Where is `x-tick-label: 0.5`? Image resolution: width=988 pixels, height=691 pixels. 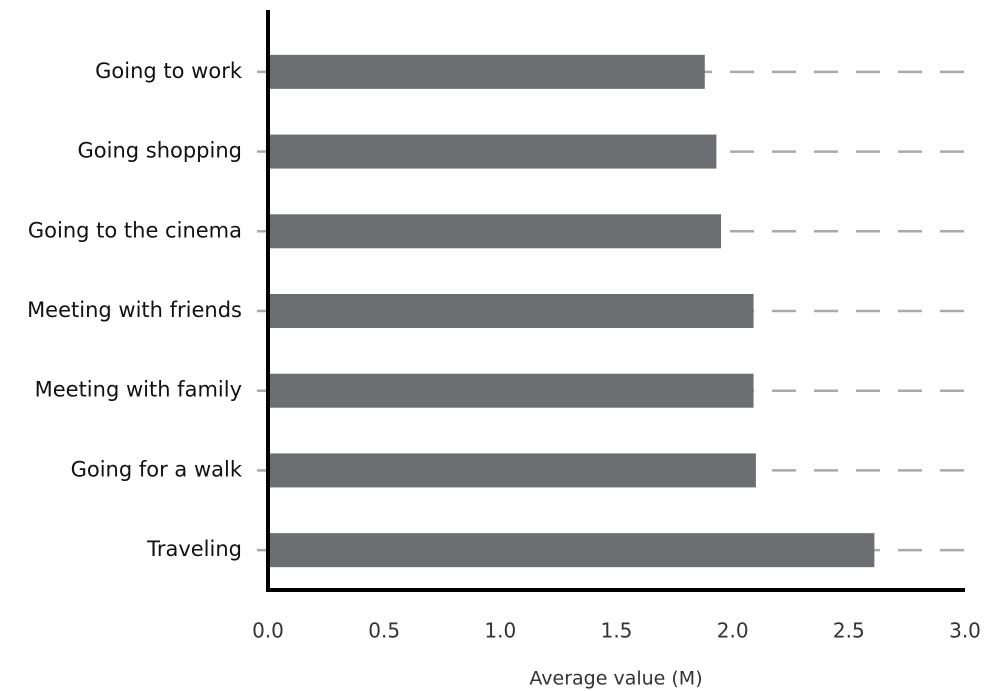 x-tick-label: 0.5 is located at coordinates (384, 631).